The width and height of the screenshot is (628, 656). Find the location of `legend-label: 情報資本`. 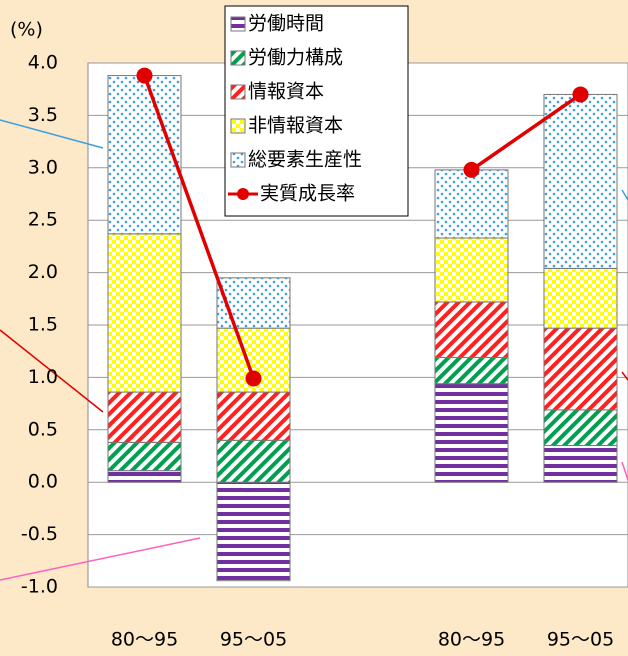

legend-label: 情報資本 is located at coordinates (286, 92).